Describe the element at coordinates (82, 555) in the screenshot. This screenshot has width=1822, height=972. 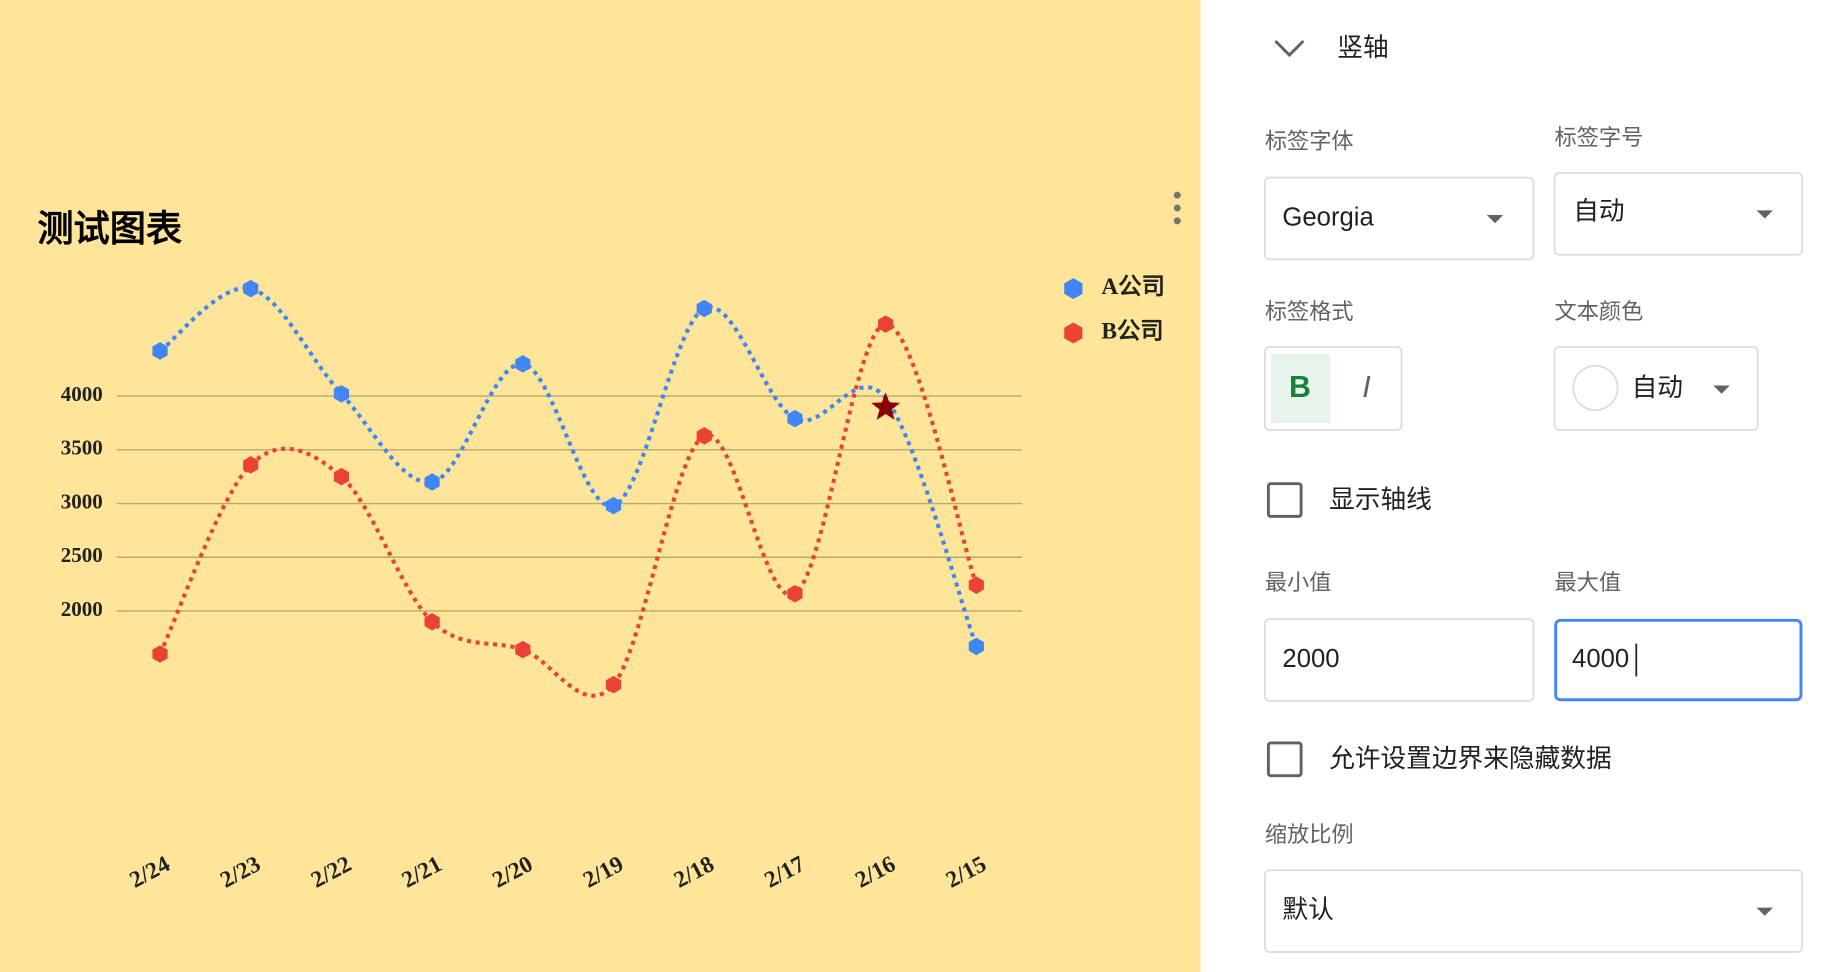
I see `y-tick-label: 2500` at that location.